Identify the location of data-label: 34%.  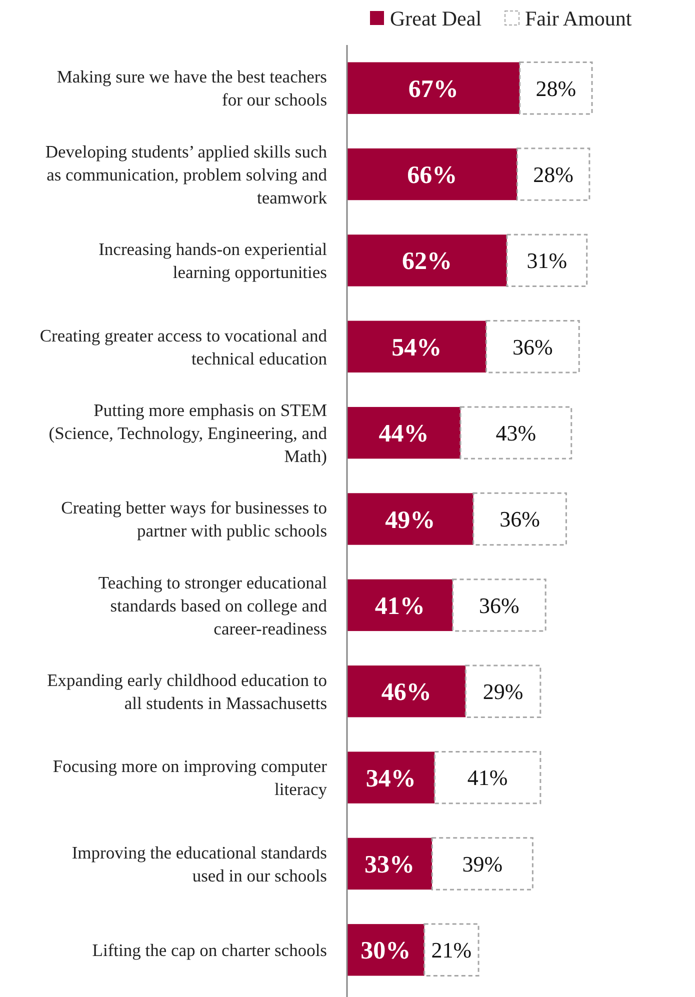
(391, 778).